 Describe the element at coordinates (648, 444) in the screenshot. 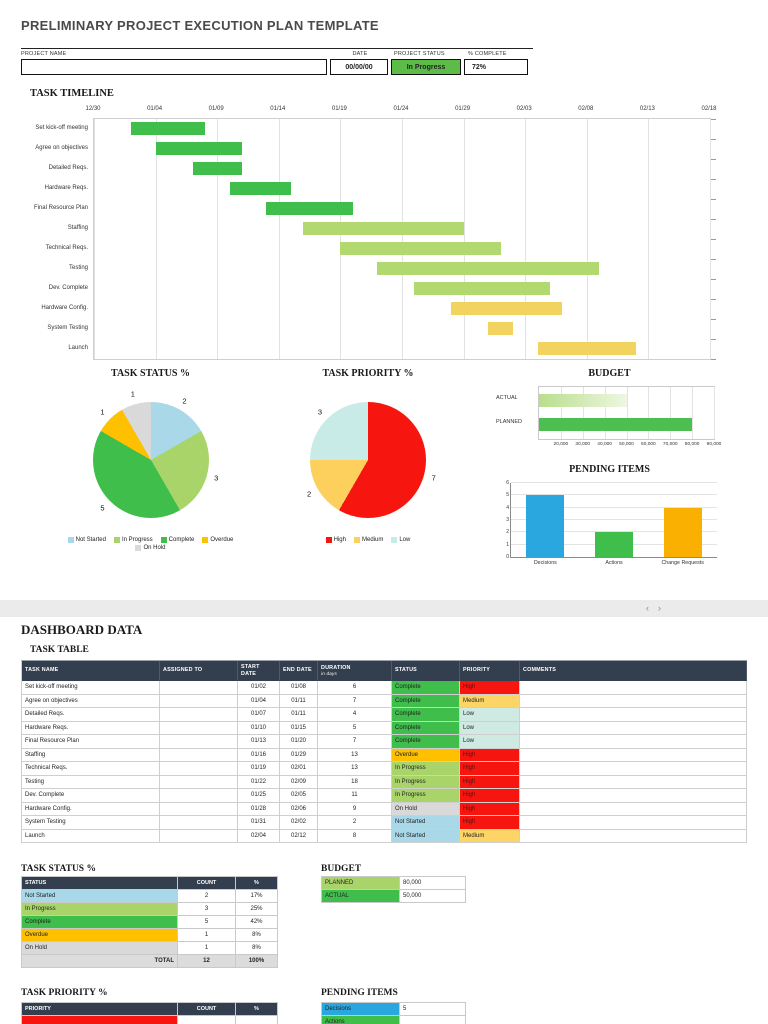

I see `budget-axis-label: 60,000` at that location.